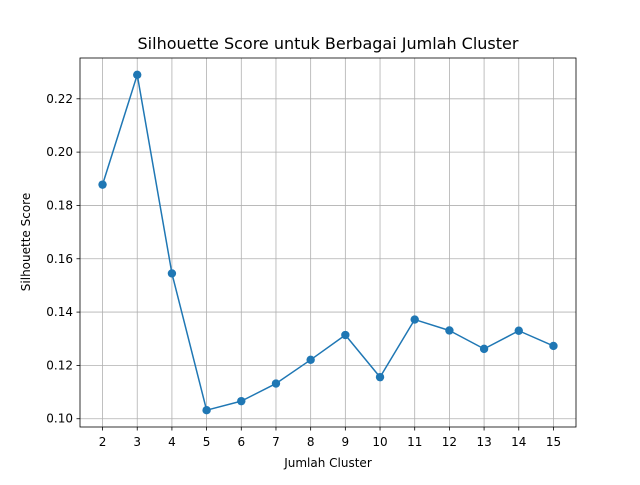 This screenshot has height=485, width=640. Describe the element at coordinates (26, 242) in the screenshot. I see `y-axis-label: Silhouette Score` at that location.